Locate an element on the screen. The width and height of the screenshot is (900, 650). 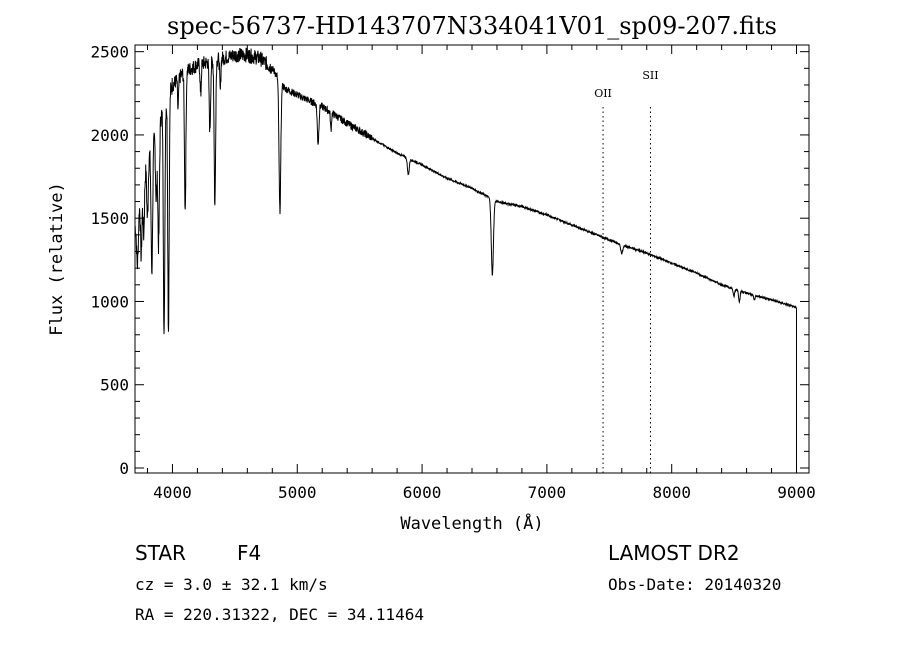
y-tick-label: 0 is located at coordinates (124, 468).